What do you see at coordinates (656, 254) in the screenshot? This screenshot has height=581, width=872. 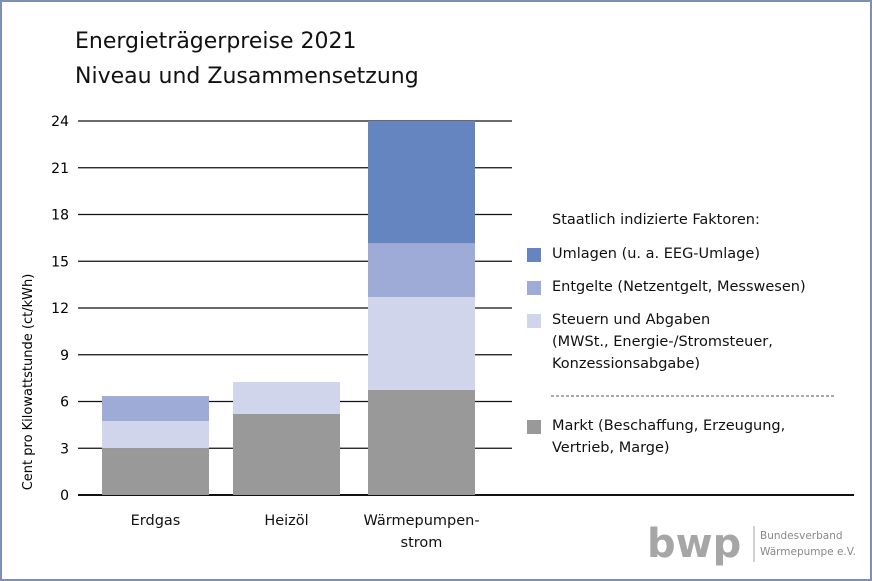 I see `legend-label: Umlagen (u. a. EEG-Umlage)` at bounding box center [656, 254].